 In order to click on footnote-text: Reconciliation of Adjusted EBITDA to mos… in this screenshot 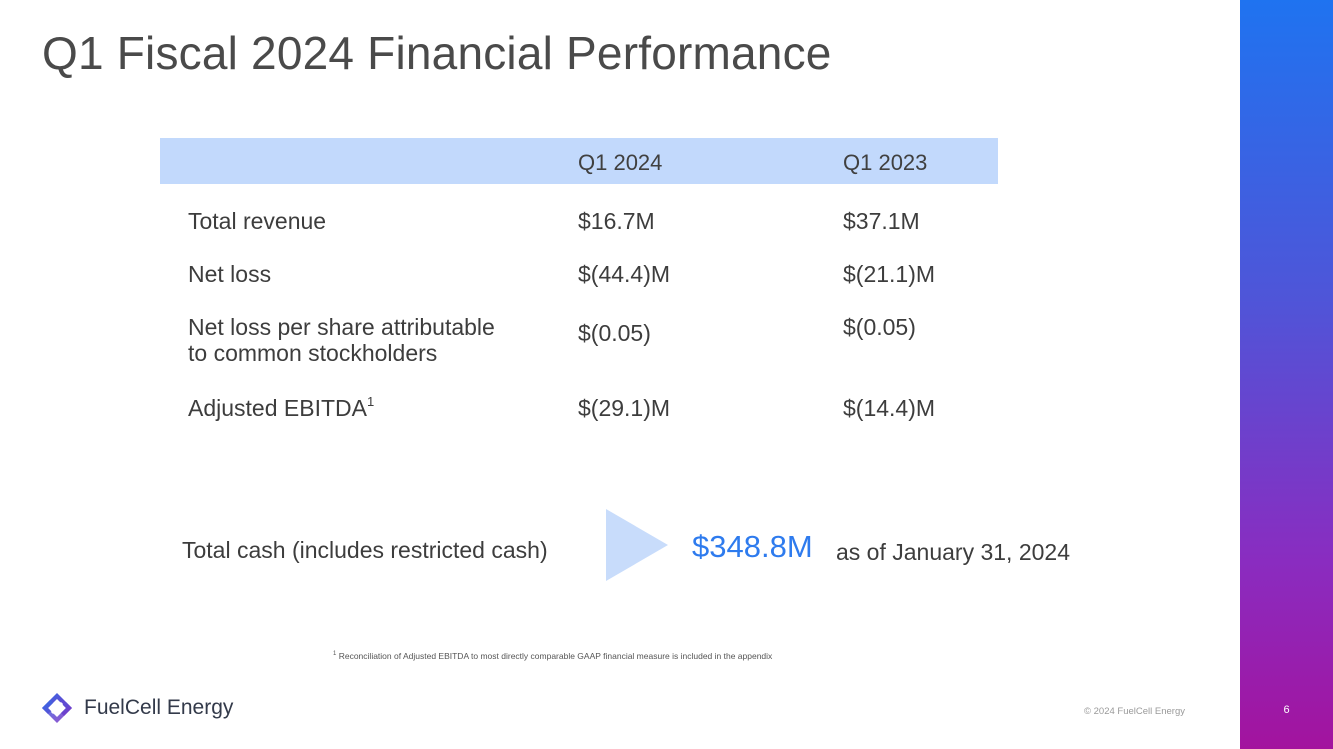, I will do `click(555, 656)`.